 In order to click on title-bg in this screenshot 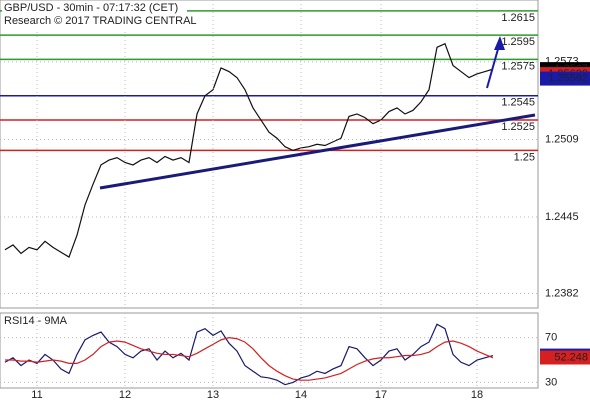, I will do `click(94, 16)`.